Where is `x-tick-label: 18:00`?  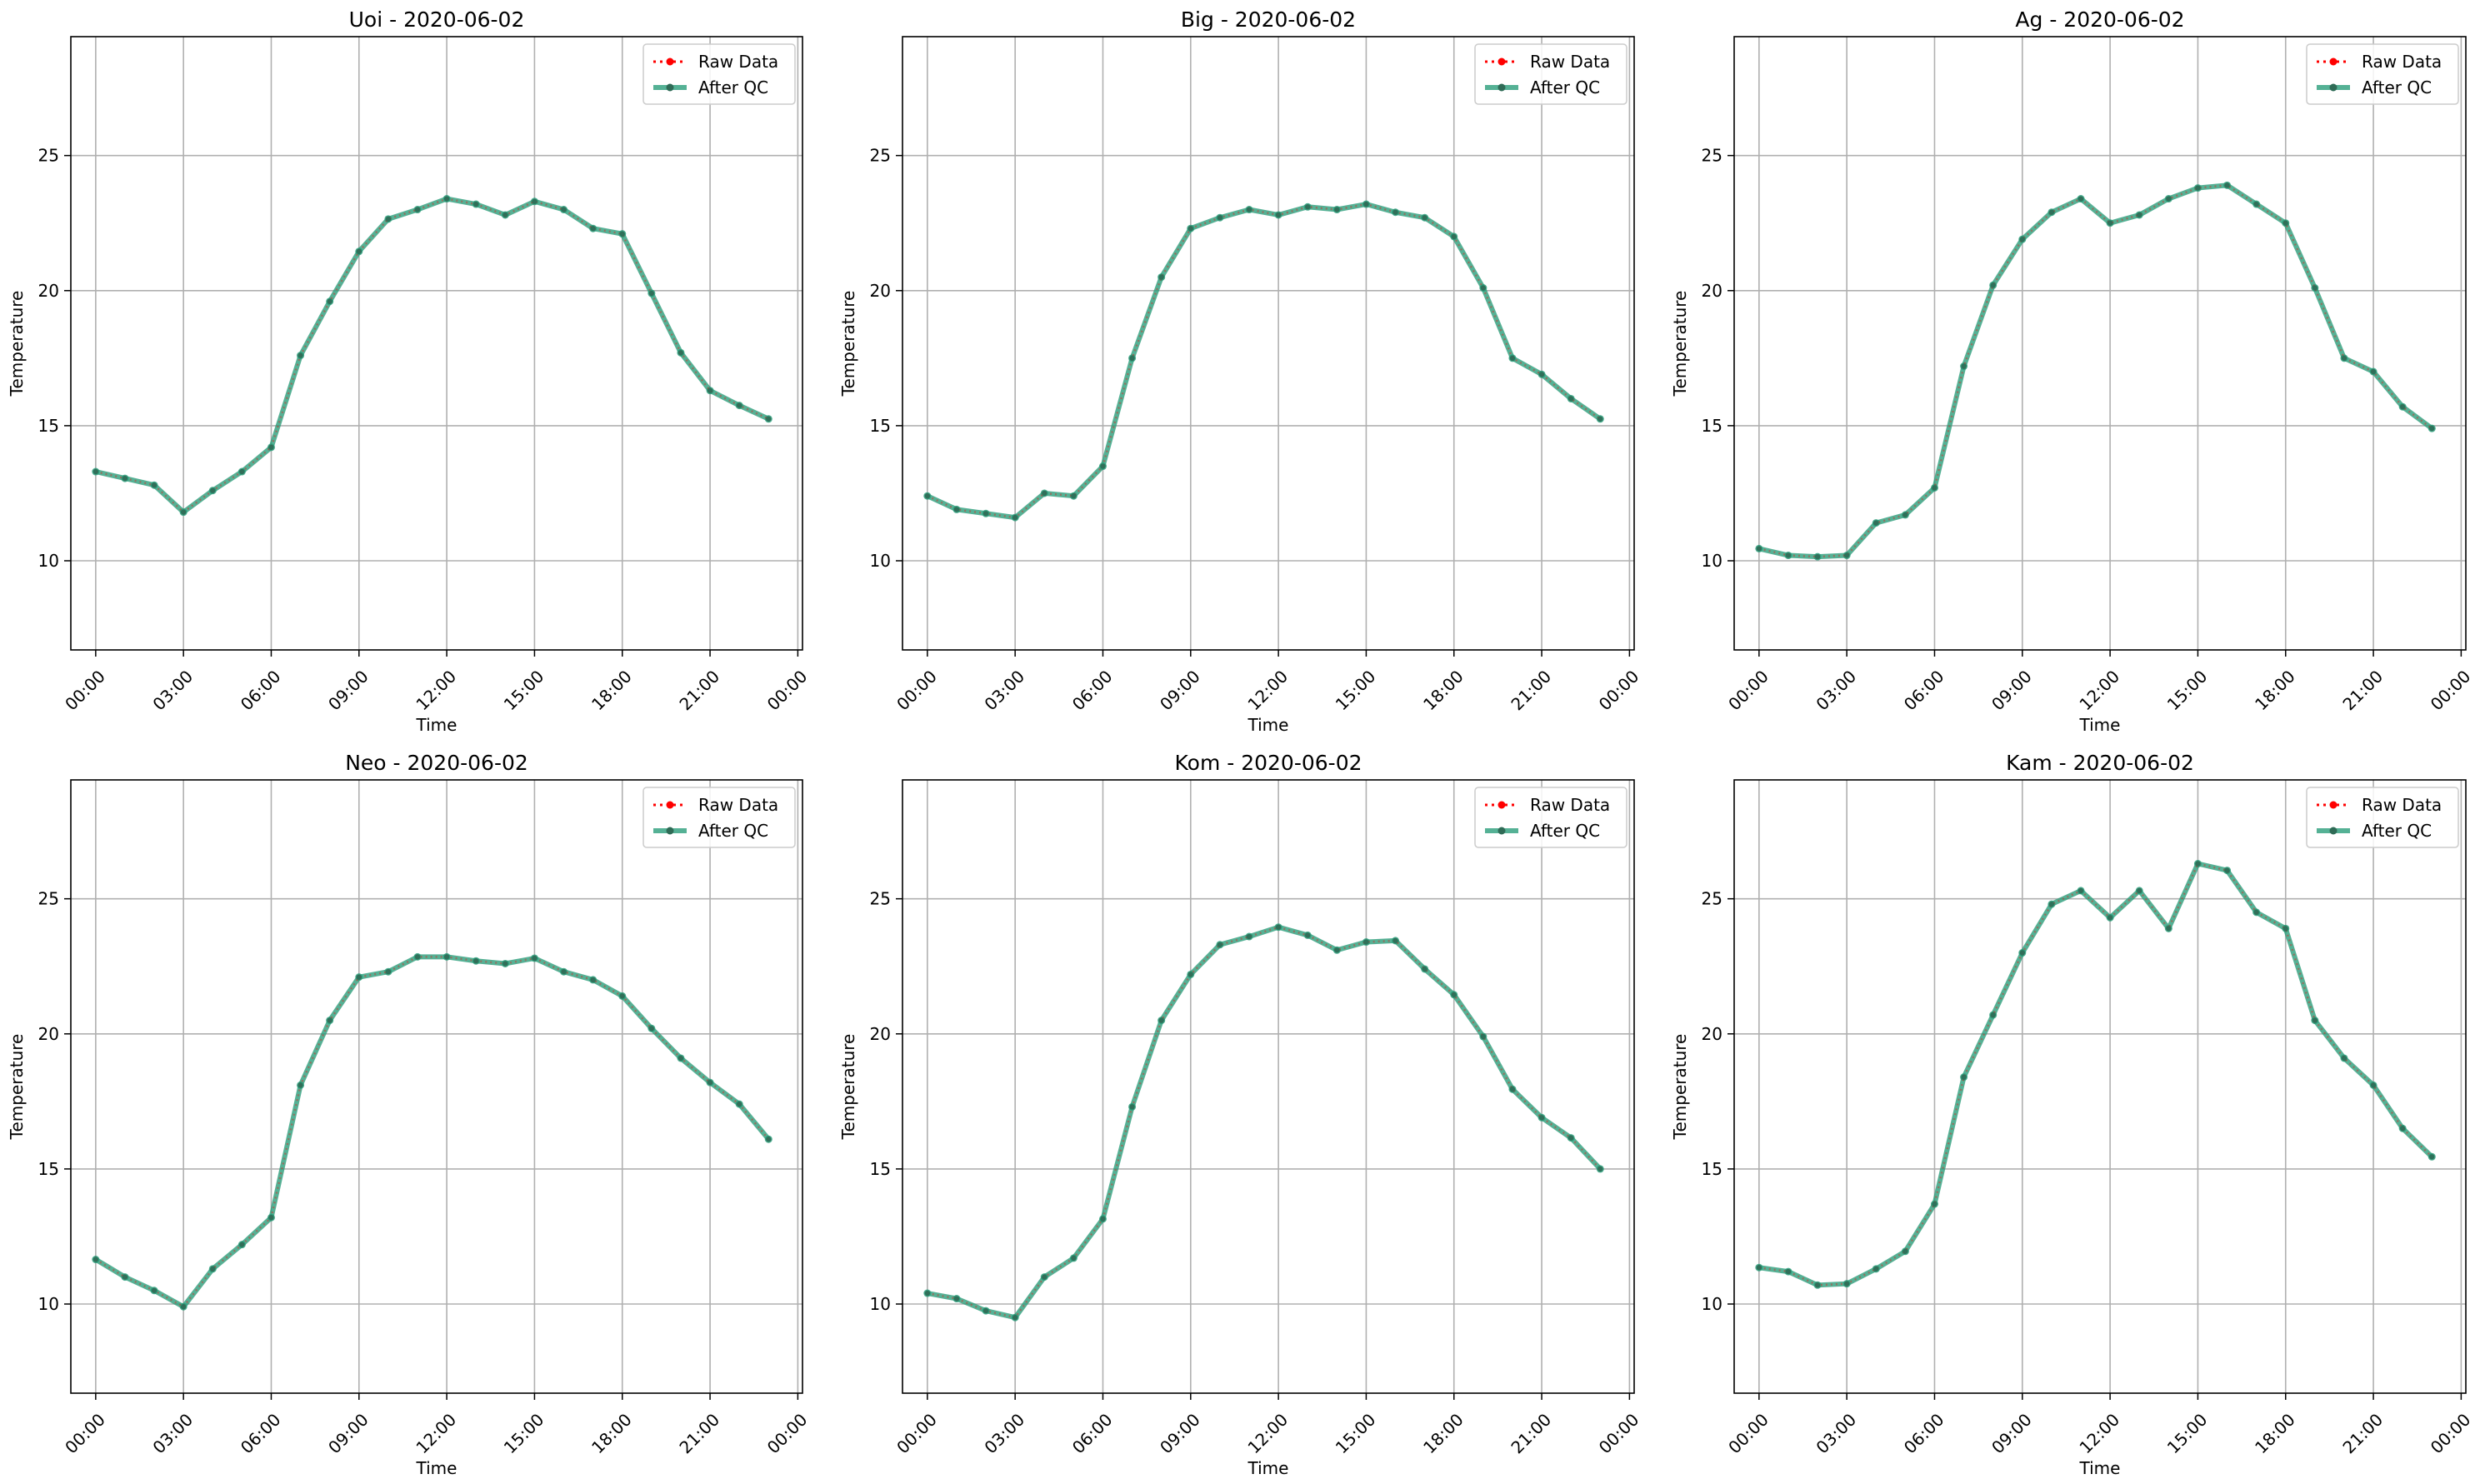 x-tick-label: 18:00 is located at coordinates (612, 691).